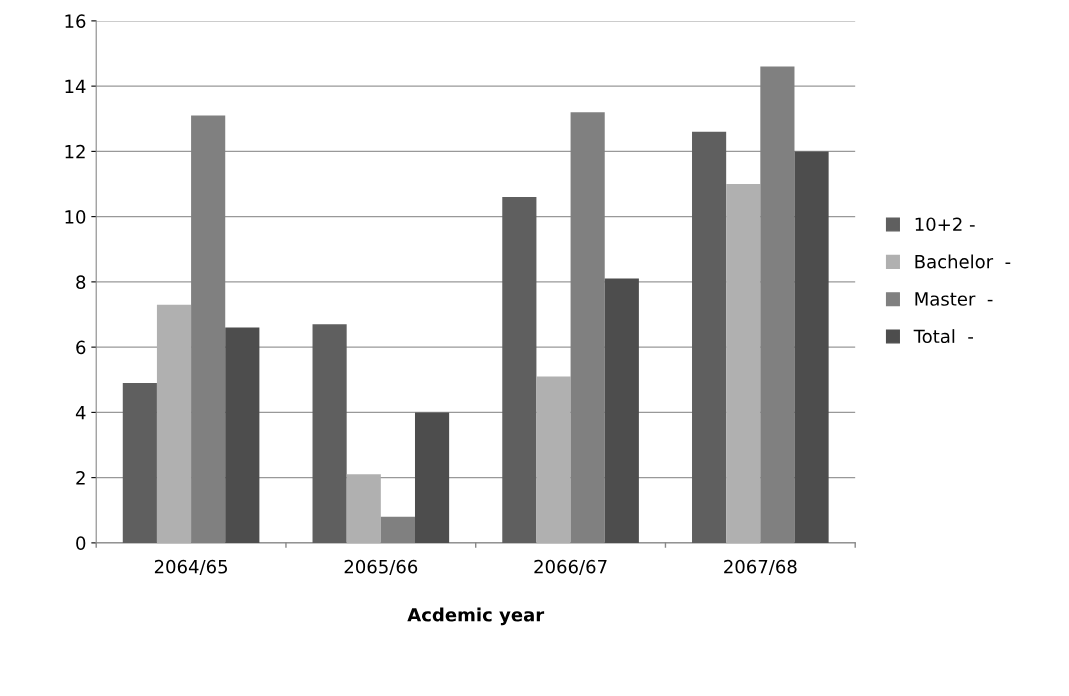 Image resolution: width=1069 pixels, height=696 pixels. What do you see at coordinates (963, 261) in the screenshot?
I see `legend-label: Bachelor -` at bounding box center [963, 261].